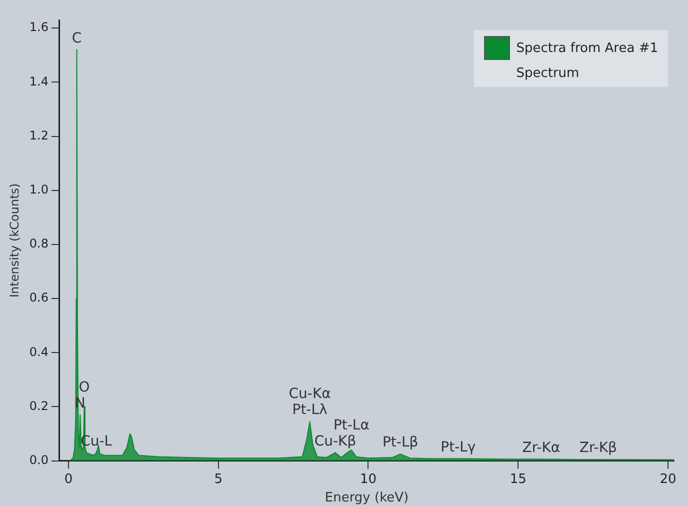 The image size is (688, 506). Describe the element at coordinates (668, 479) in the screenshot. I see `x-tick-label: 20` at that location.